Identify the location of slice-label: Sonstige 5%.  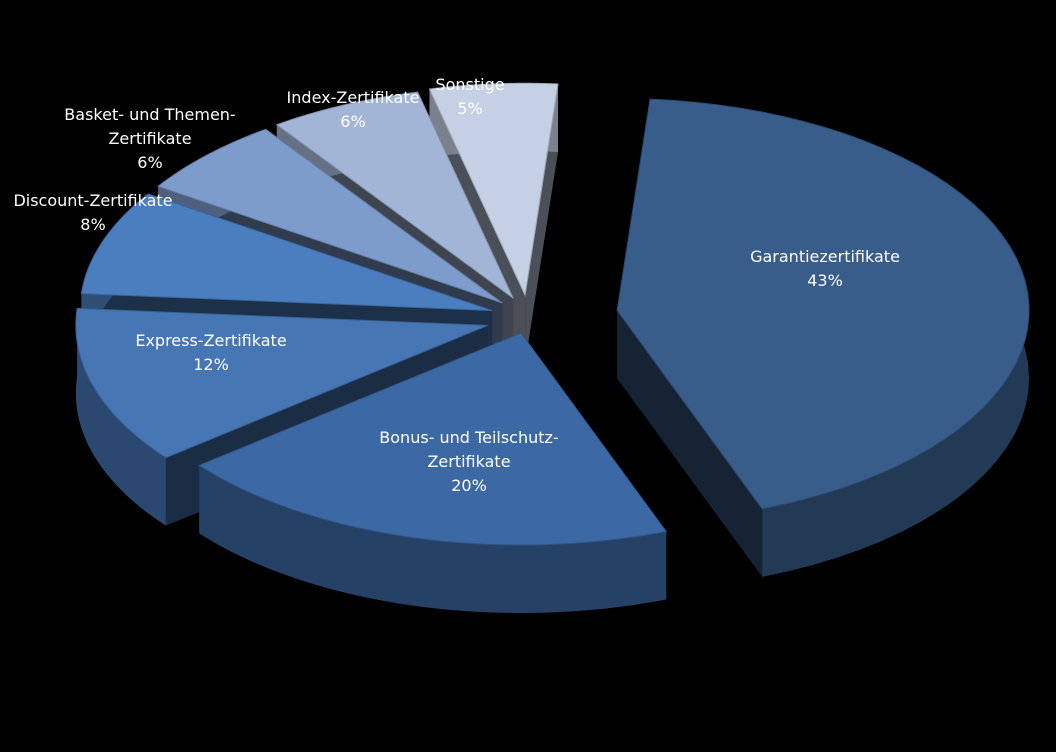
(469, 96).